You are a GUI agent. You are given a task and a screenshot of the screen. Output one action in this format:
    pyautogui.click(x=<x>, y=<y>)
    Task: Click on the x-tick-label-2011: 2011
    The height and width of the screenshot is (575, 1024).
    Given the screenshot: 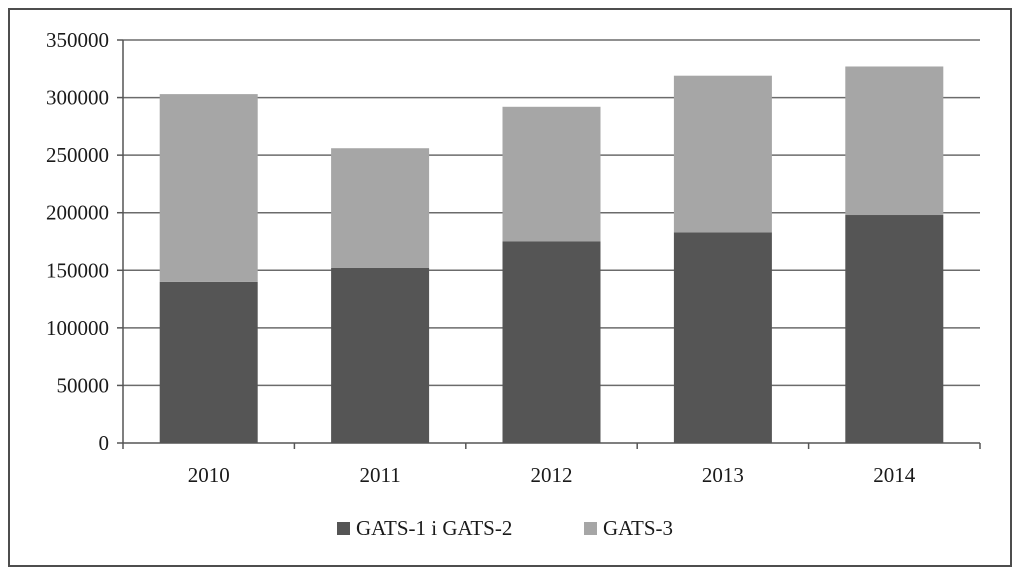 What is the action you would take?
    pyautogui.click(x=379, y=475)
    